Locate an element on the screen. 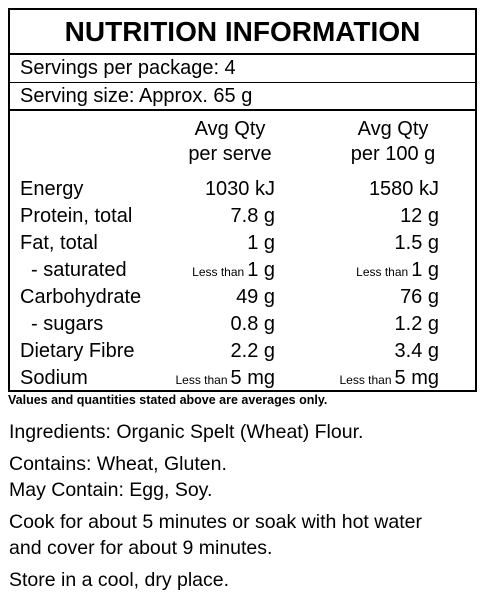  nutrient-row-sugars: - sugars 0.8 g 1.2 g is located at coordinates (242, 324).